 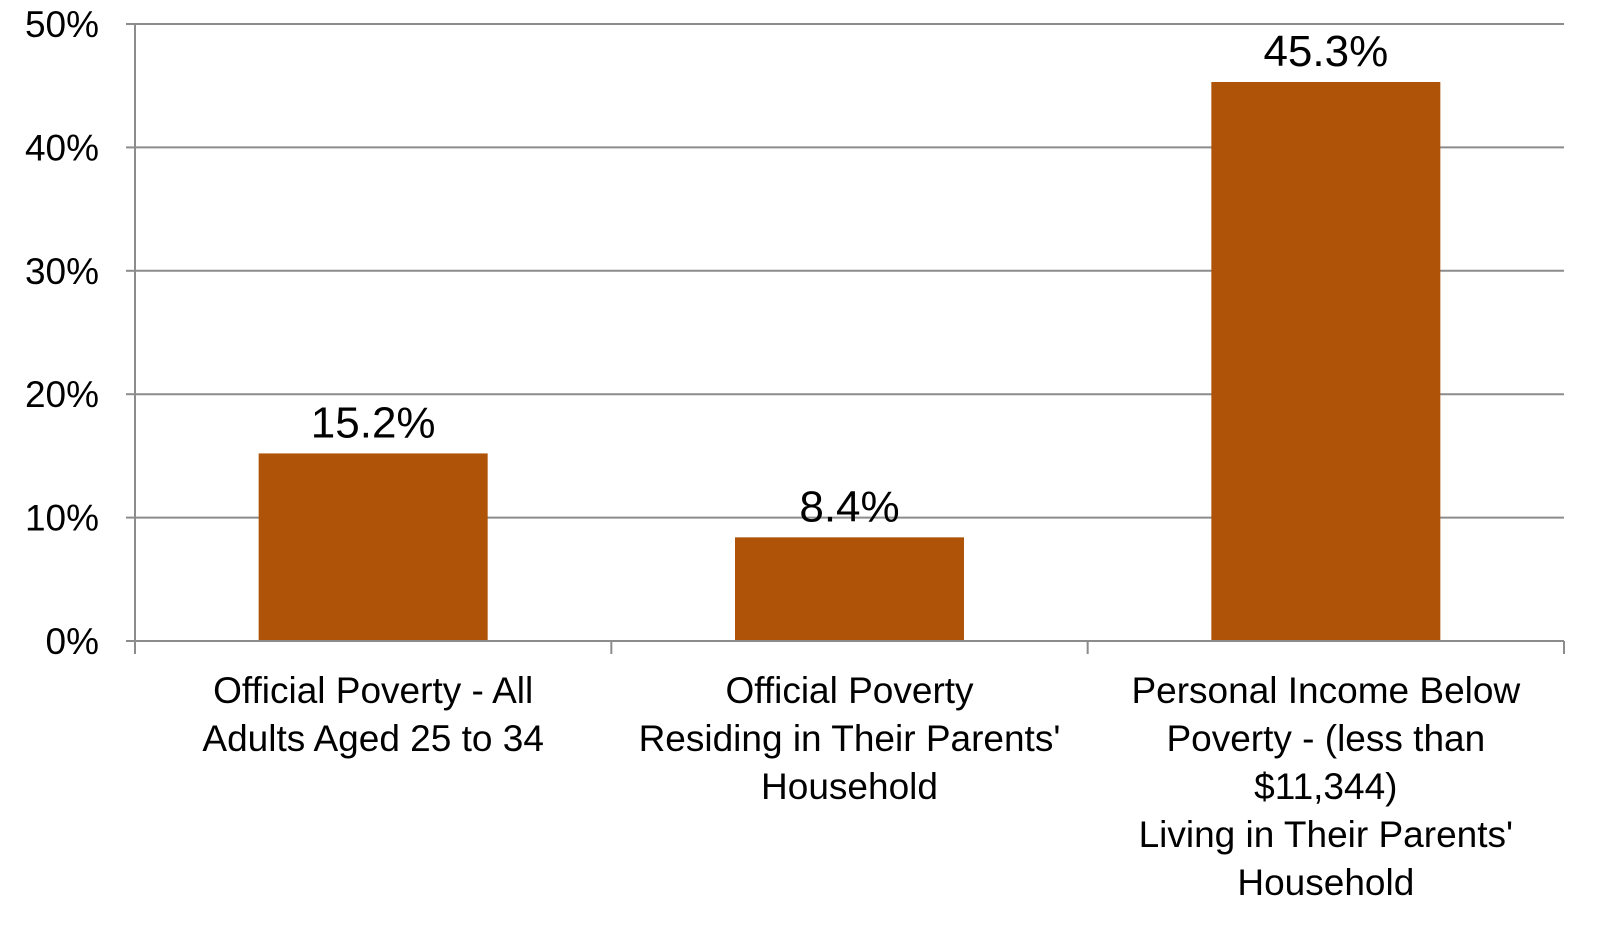 I want to click on y-tick-label: 10%, so click(x=62, y=518).